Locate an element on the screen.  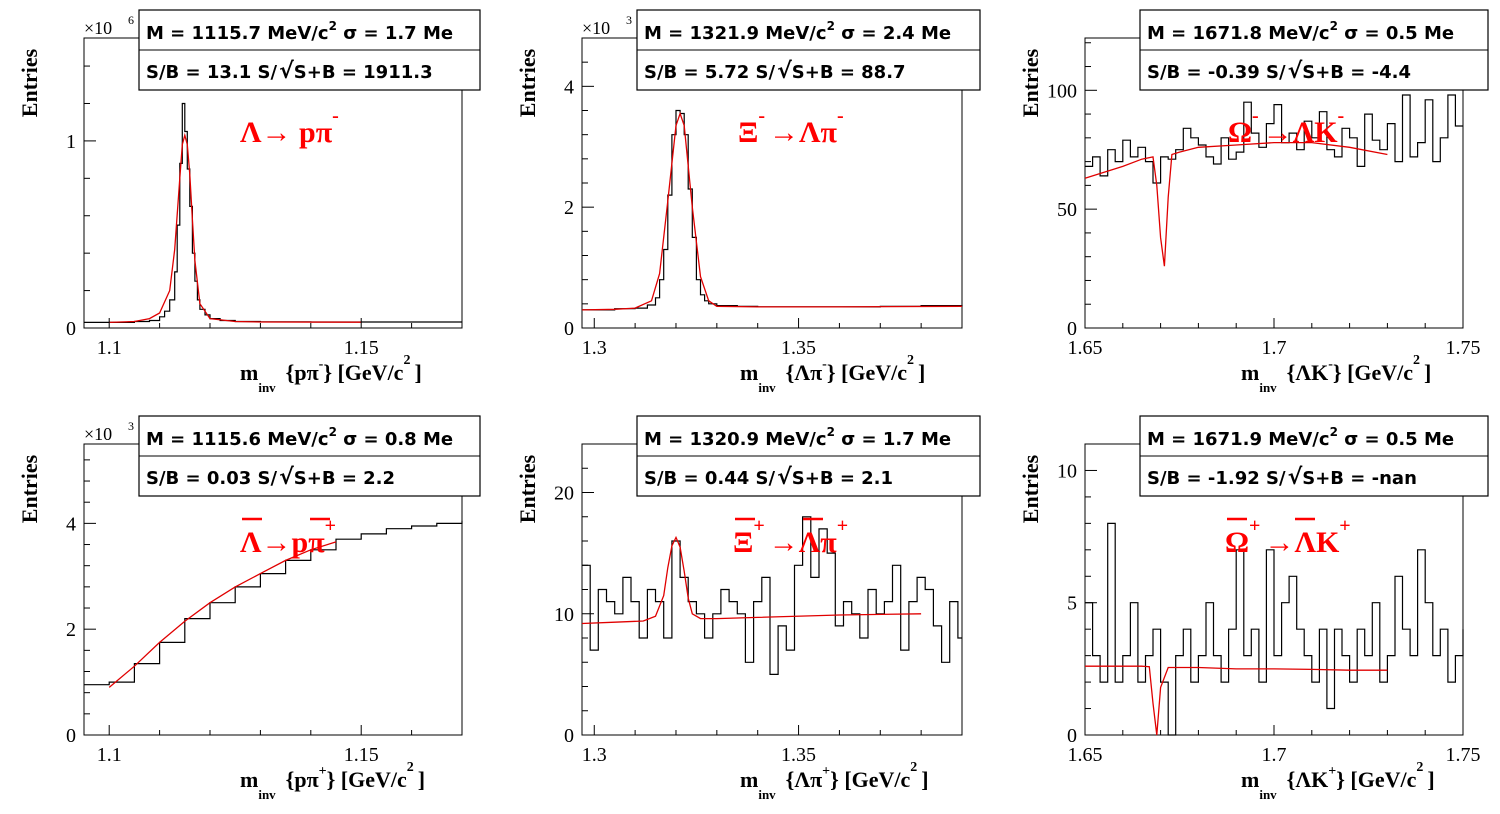
stats-line2-b: S+B = 1911.3 is located at coordinates (363, 72).